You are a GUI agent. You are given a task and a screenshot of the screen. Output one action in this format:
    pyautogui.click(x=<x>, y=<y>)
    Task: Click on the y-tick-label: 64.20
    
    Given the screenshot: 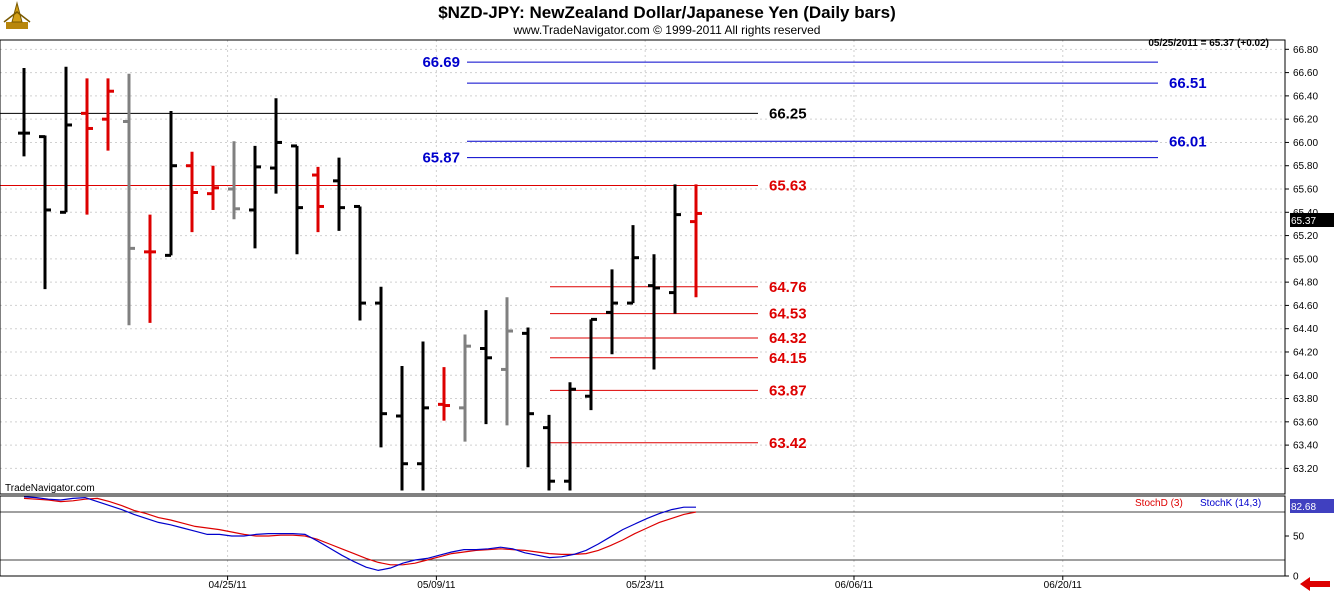 What is the action you would take?
    pyautogui.click(x=1305, y=352)
    